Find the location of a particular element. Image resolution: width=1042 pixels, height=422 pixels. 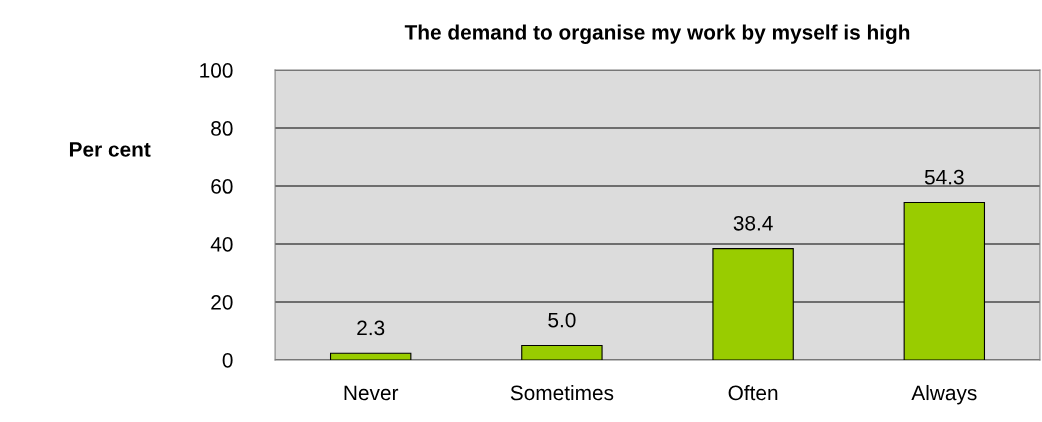

y-tick-label: 20 is located at coordinates (222, 302).